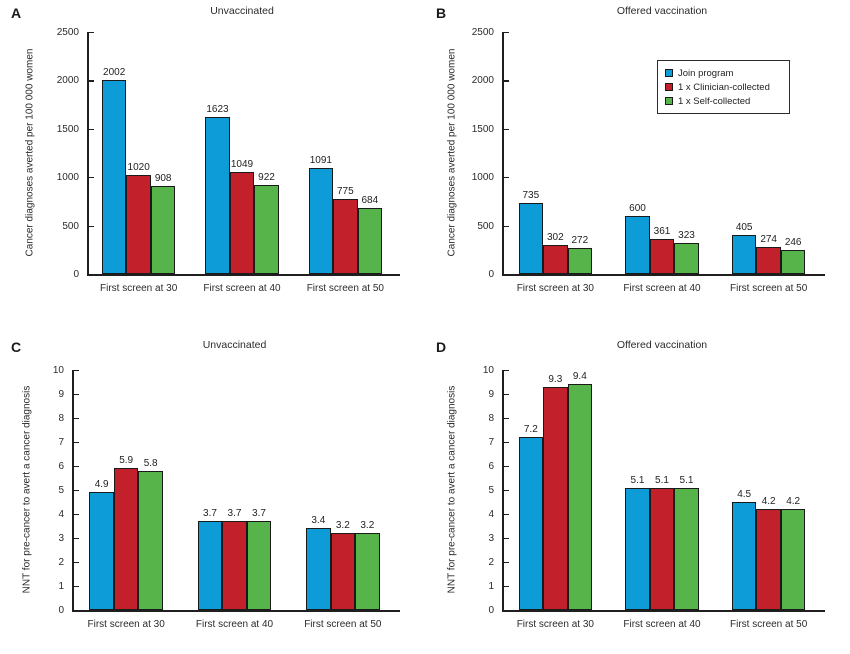 This screenshot has height=654, width=850. Describe the element at coordinates (491, 586) in the screenshot. I see `y-tick-label: 1` at that location.